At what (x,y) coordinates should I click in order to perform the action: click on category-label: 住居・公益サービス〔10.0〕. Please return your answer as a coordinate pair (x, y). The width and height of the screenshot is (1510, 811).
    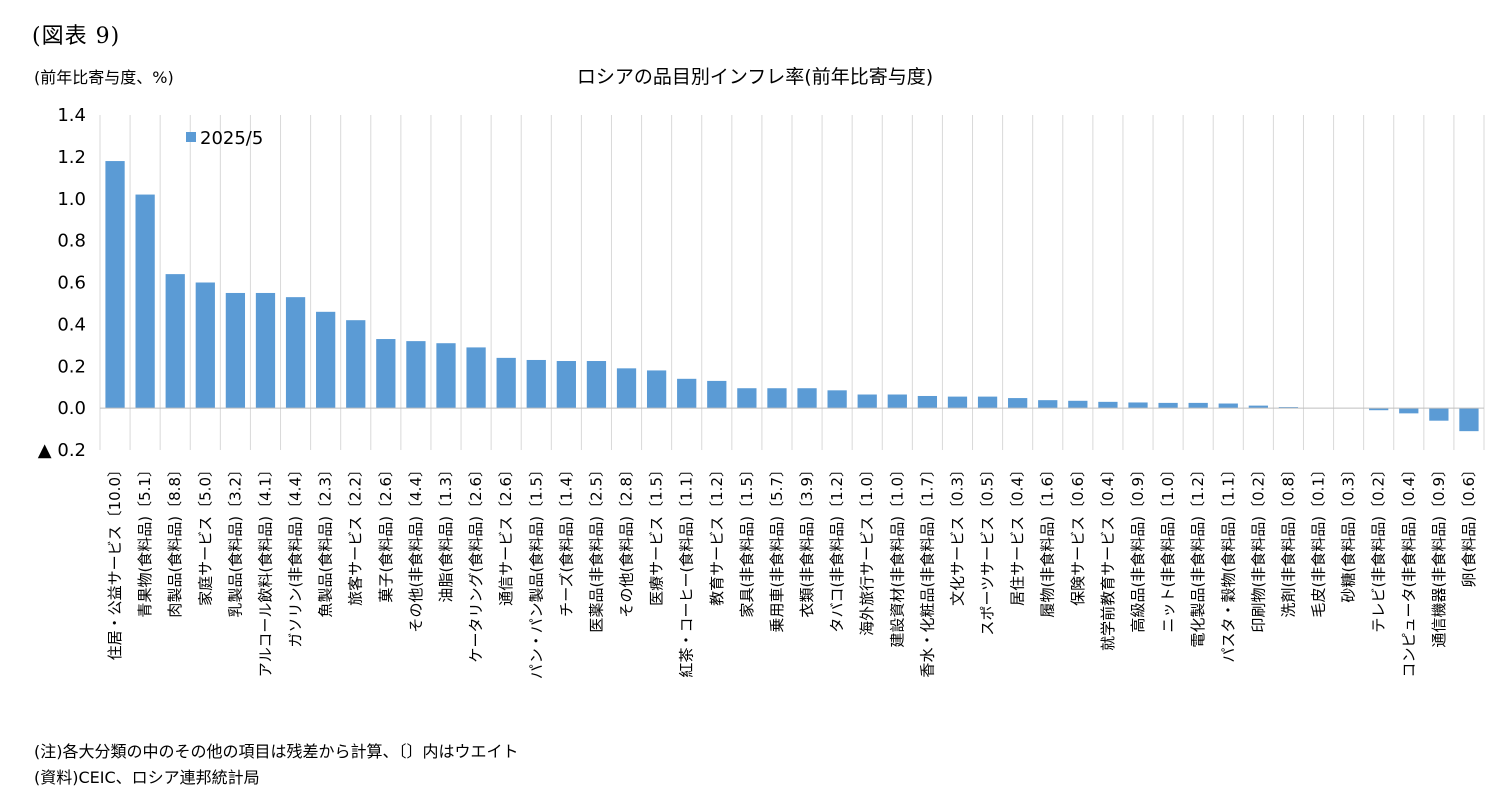
    Looking at the image, I should click on (115, 561).